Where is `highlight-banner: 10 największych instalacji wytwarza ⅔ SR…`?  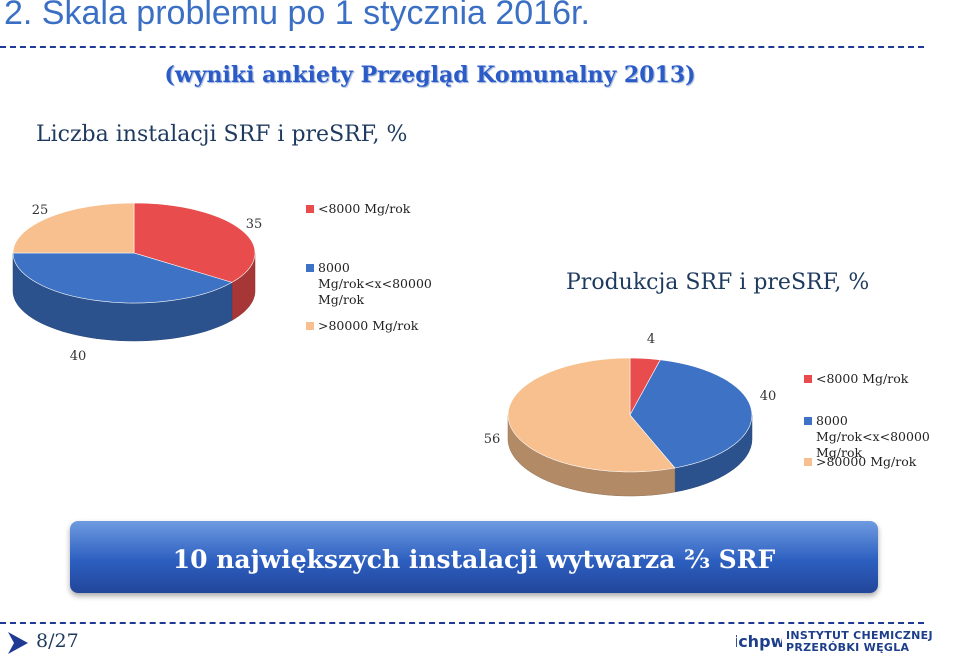
highlight-banner: 10 największych instalacji wytwarza ⅔ SR… is located at coordinates (474, 557).